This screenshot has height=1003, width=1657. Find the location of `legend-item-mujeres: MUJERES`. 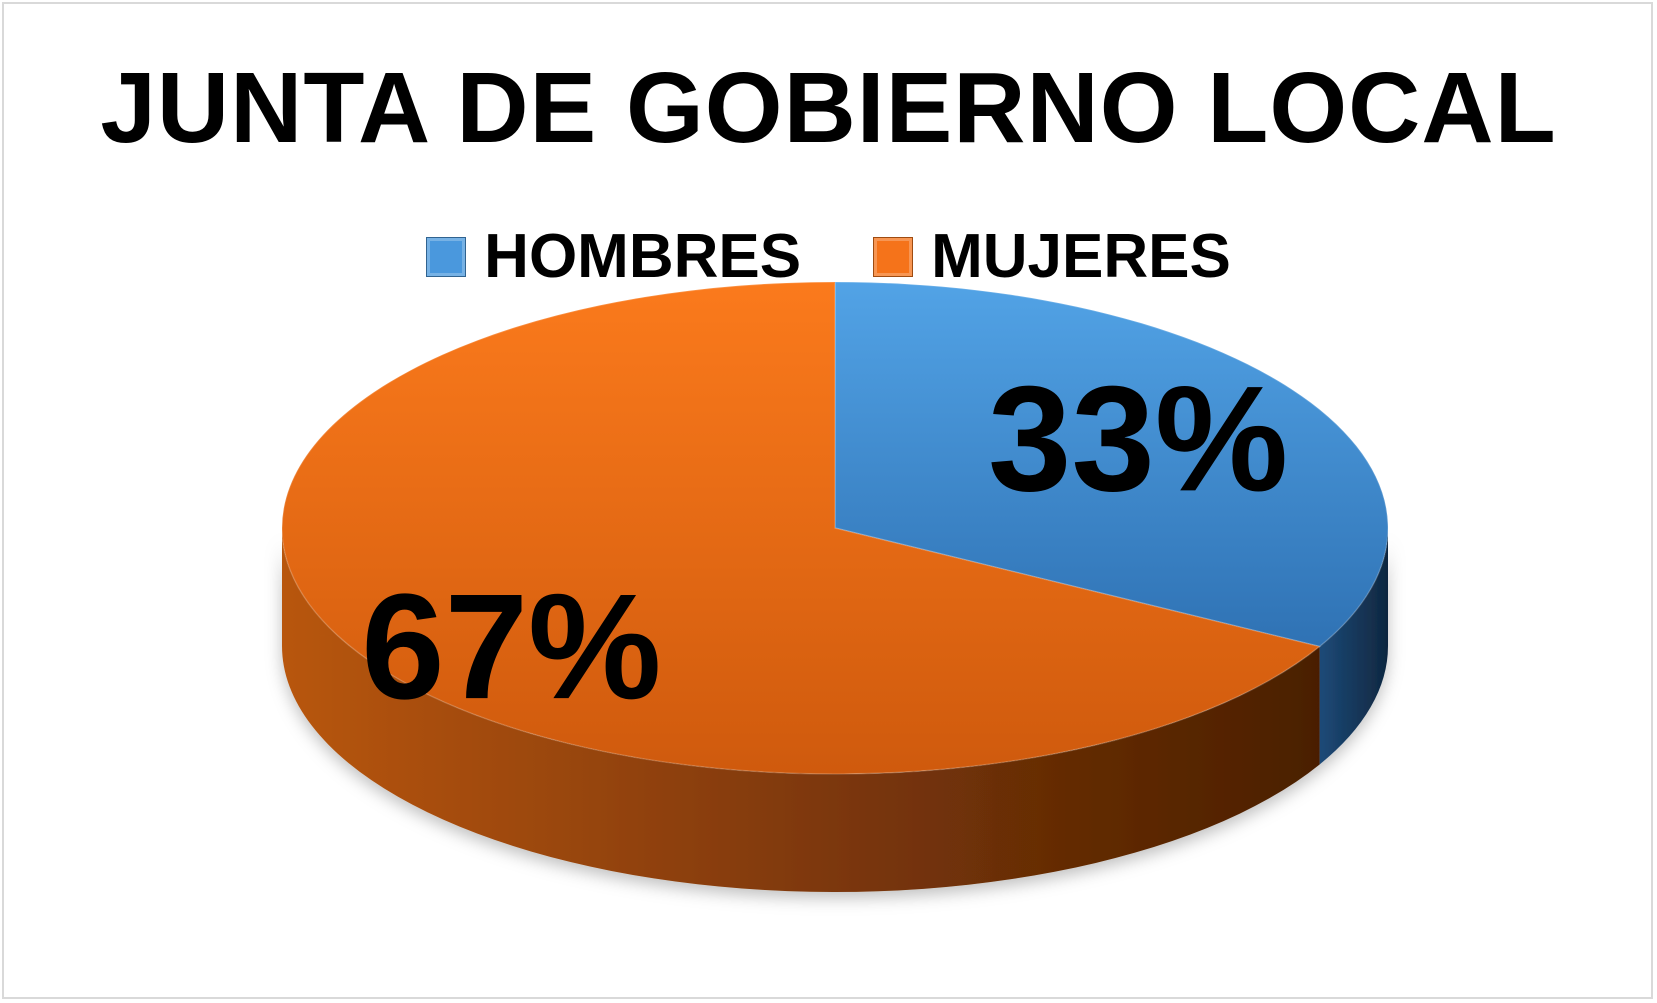

legend-item-mujeres: MUJERES is located at coordinates (1052, 257).